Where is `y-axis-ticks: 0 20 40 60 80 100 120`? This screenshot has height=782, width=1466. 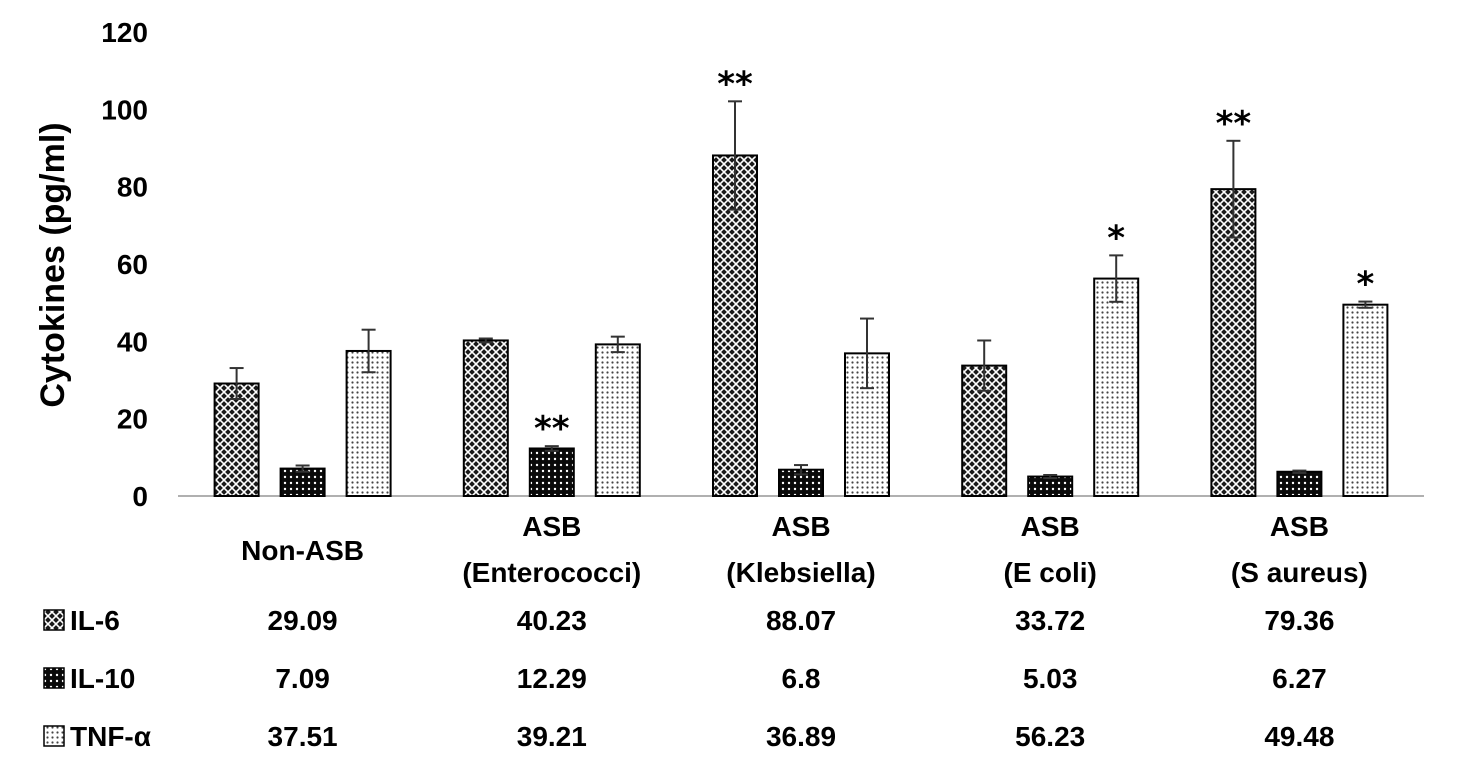 y-axis-ticks: 0 20 40 60 80 100 120 is located at coordinates (124, 264).